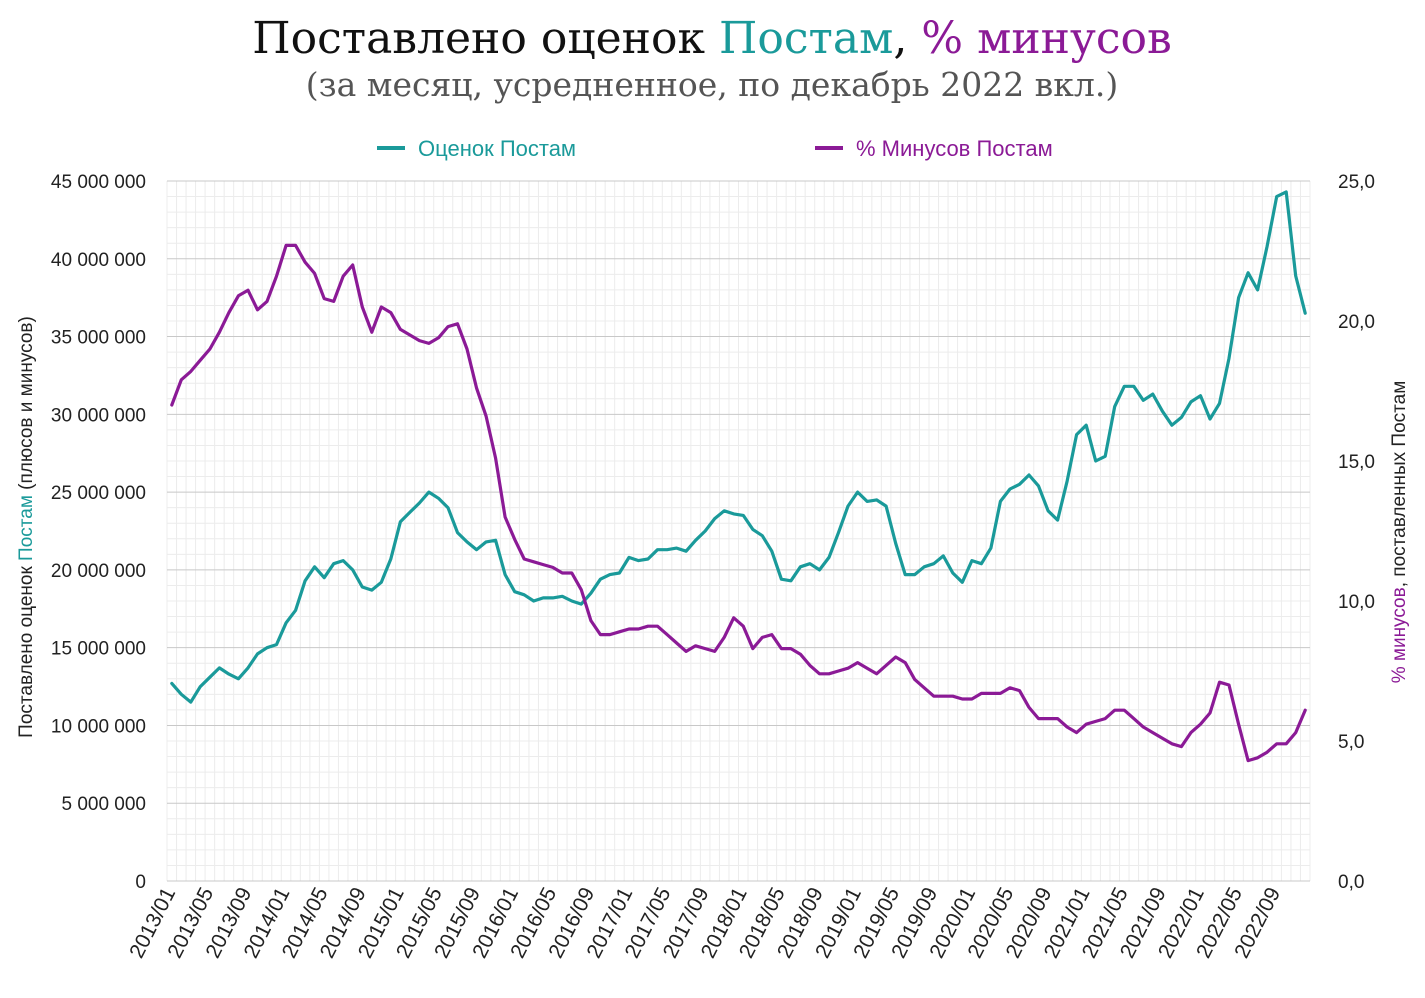  Describe the element at coordinates (1356, 322) in the screenshot. I see `y-right-tick-label: 20,0` at that location.